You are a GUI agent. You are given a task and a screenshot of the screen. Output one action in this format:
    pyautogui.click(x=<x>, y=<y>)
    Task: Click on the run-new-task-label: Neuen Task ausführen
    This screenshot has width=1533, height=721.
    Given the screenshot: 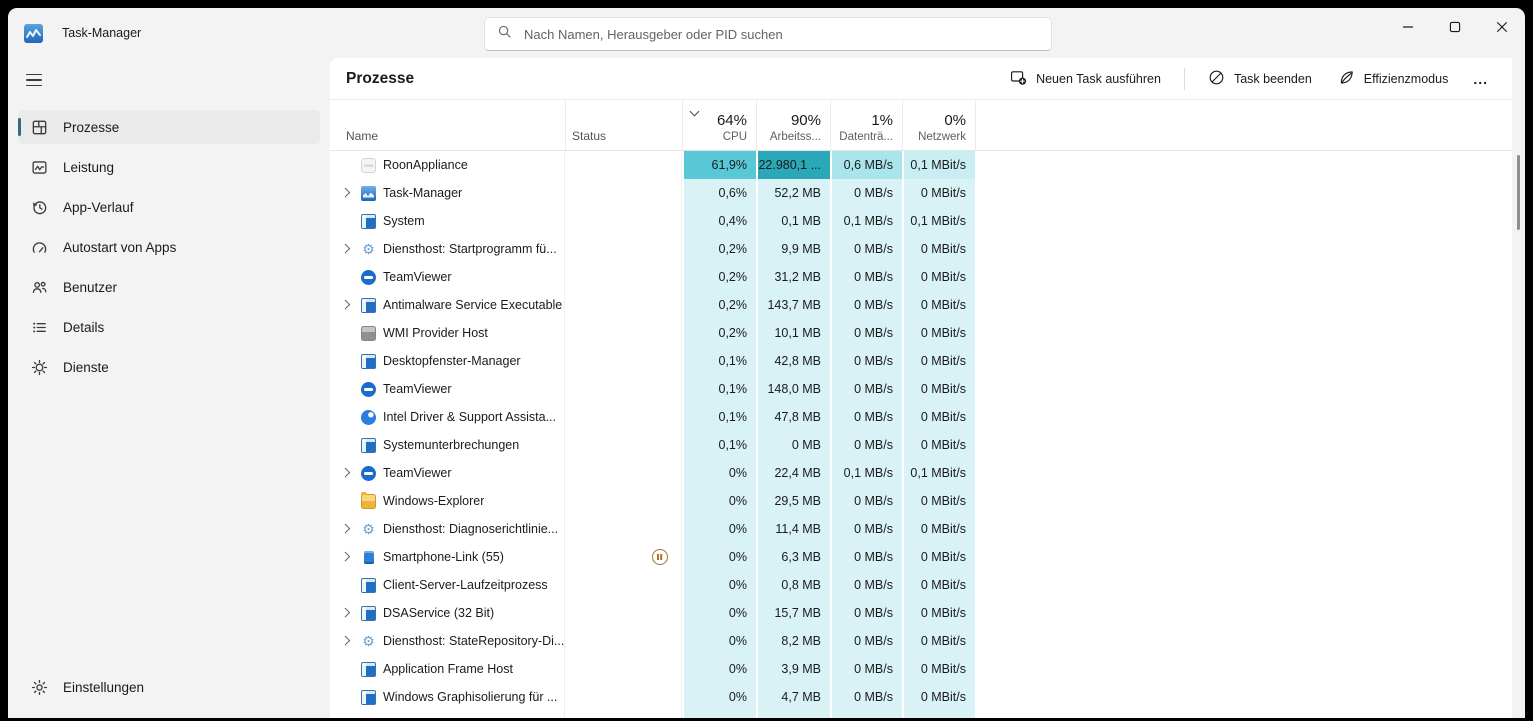 What is the action you would take?
    pyautogui.click(x=1098, y=78)
    